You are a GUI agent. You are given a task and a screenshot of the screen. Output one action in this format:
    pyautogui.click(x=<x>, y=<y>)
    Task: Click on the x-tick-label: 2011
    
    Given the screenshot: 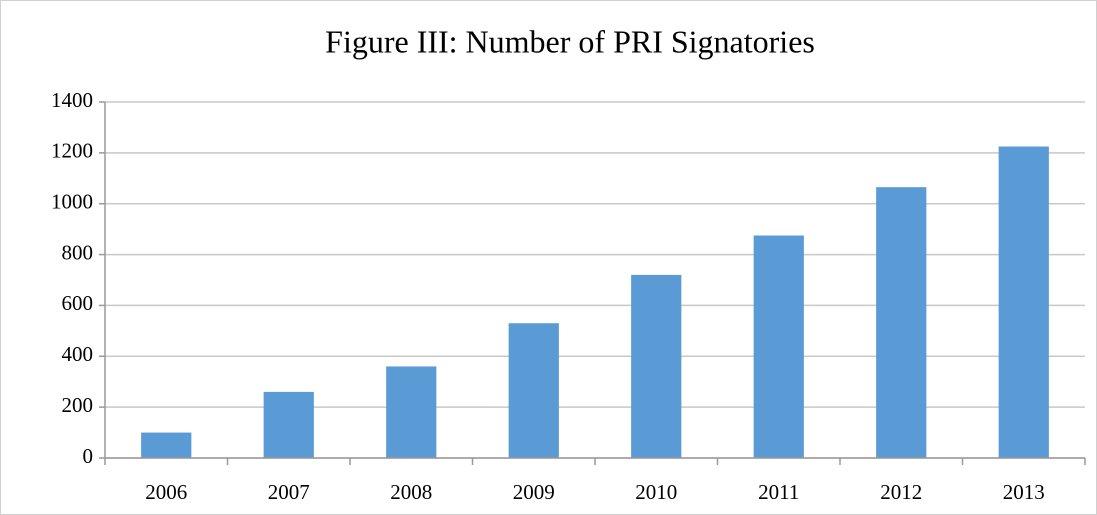 What is the action you would take?
    pyautogui.click(x=778, y=492)
    